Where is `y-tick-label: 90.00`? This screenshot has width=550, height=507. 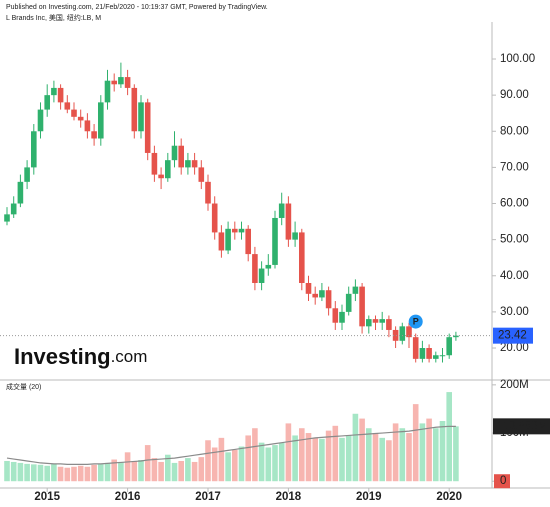 y-tick-label: 90.00 is located at coordinates (514, 95).